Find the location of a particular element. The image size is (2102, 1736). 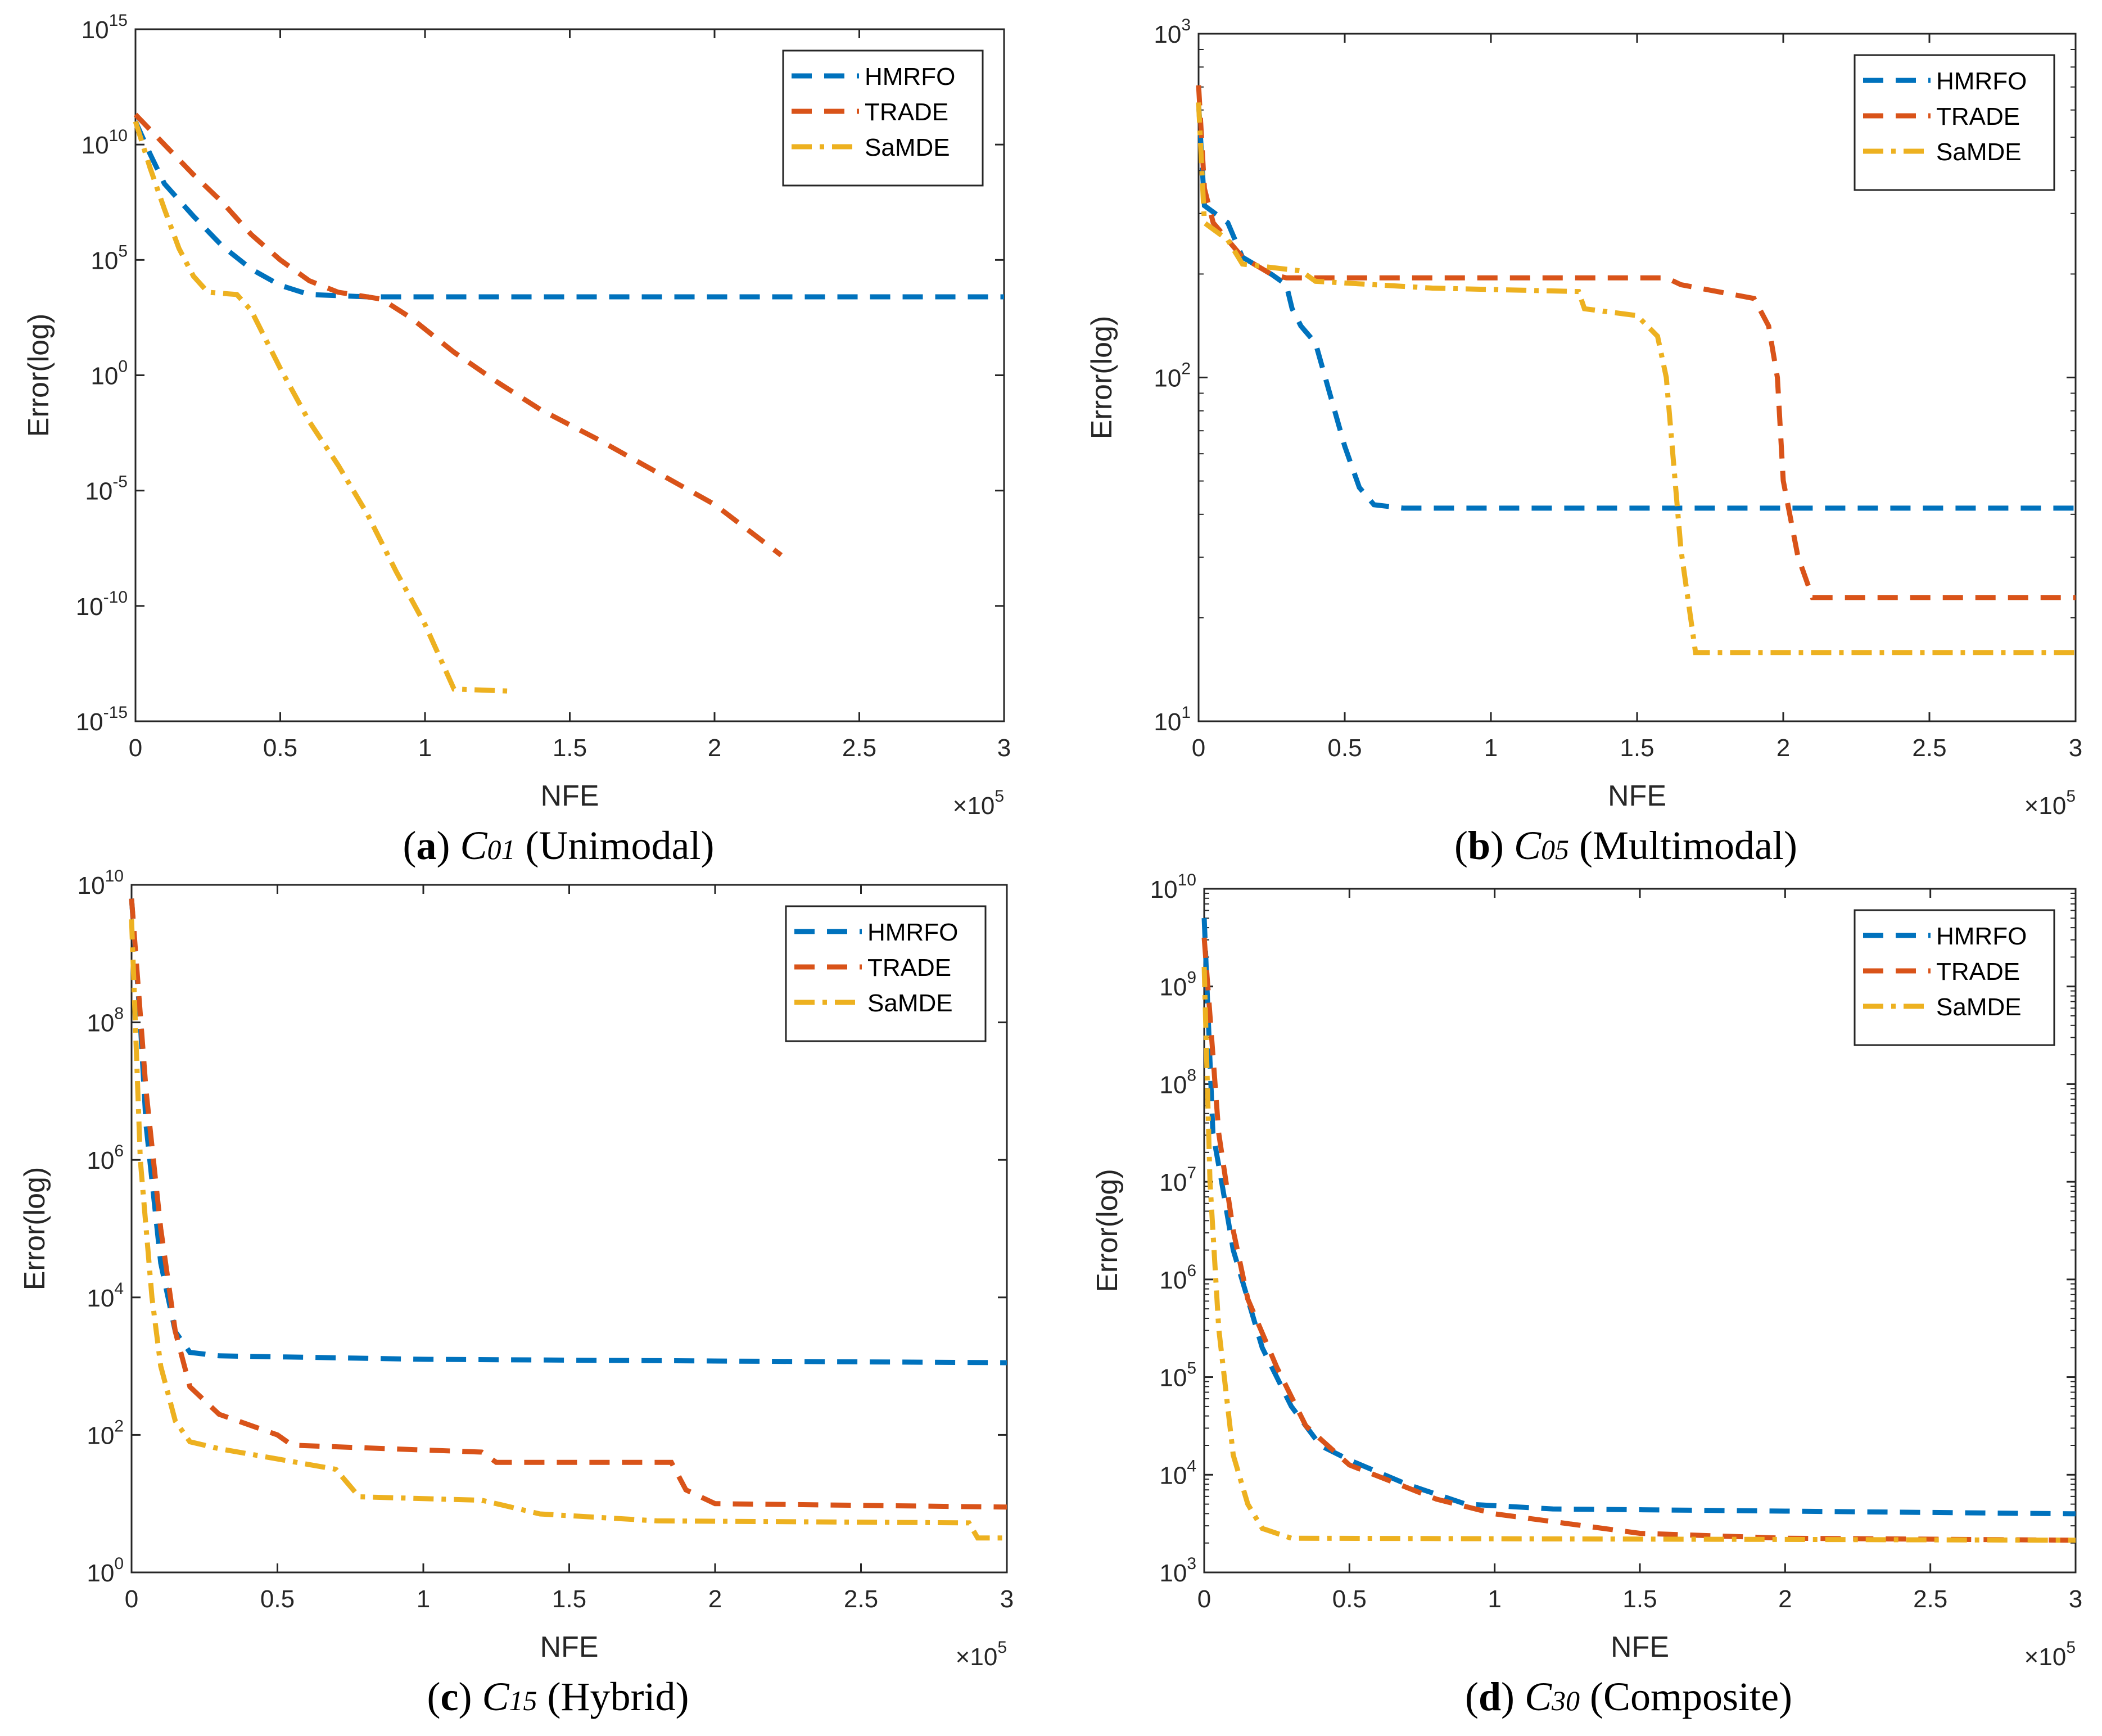

series-line-hmrfo is located at coordinates (1639, 1217).